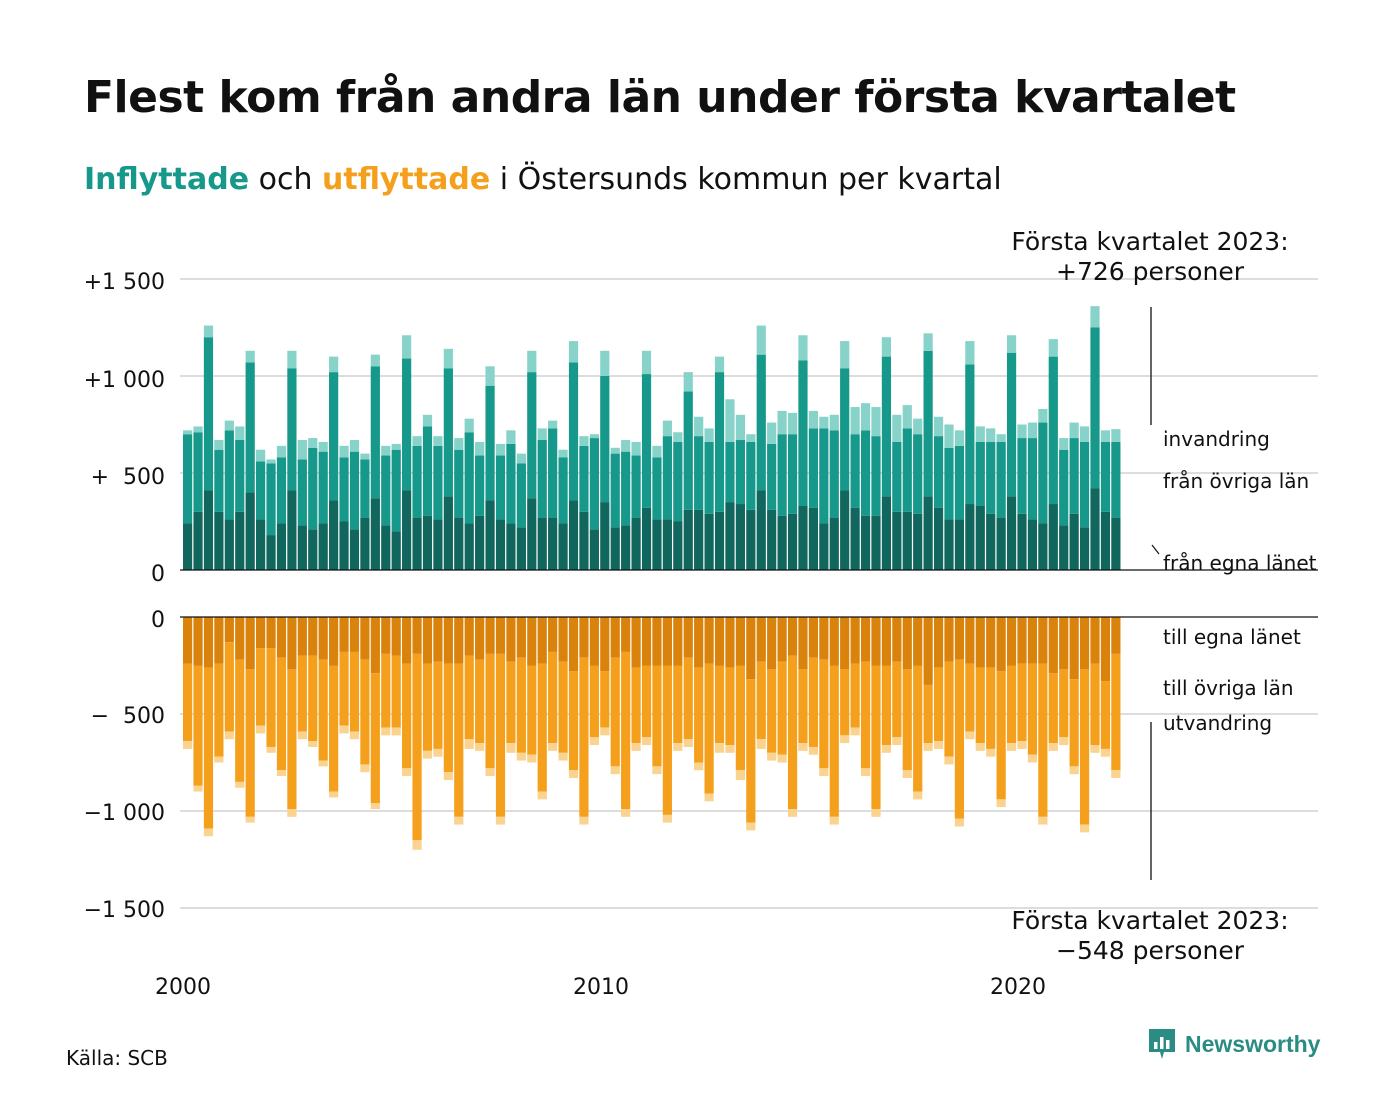 This screenshot has height=1120, width=1400. Describe the element at coordinates (1240, 563) in the screenshot. I see `label-fran-egna-lanet: från egna länet` at that location.